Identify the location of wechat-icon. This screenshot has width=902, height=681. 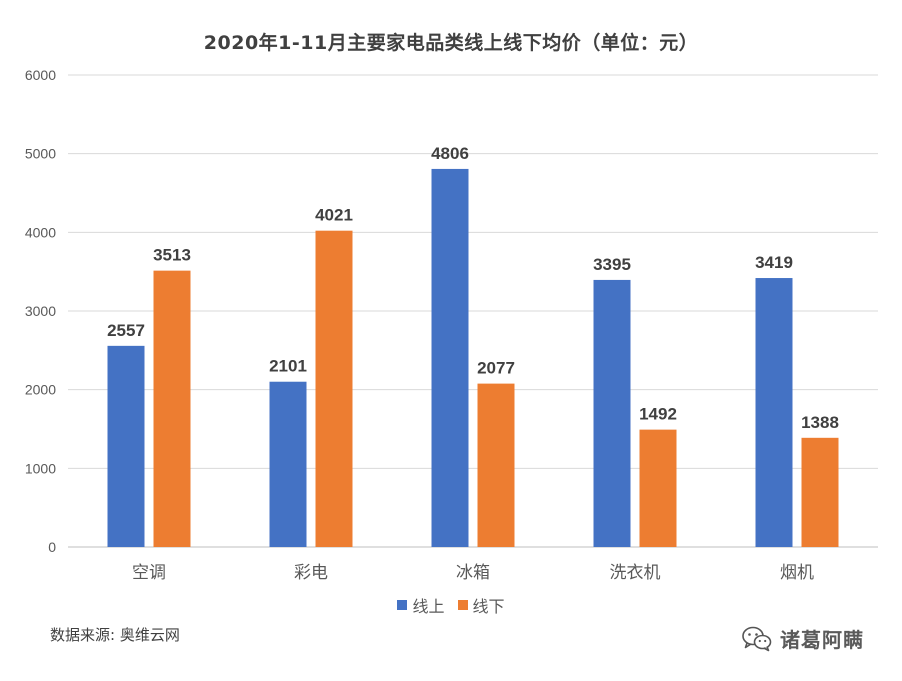
(757, 638).